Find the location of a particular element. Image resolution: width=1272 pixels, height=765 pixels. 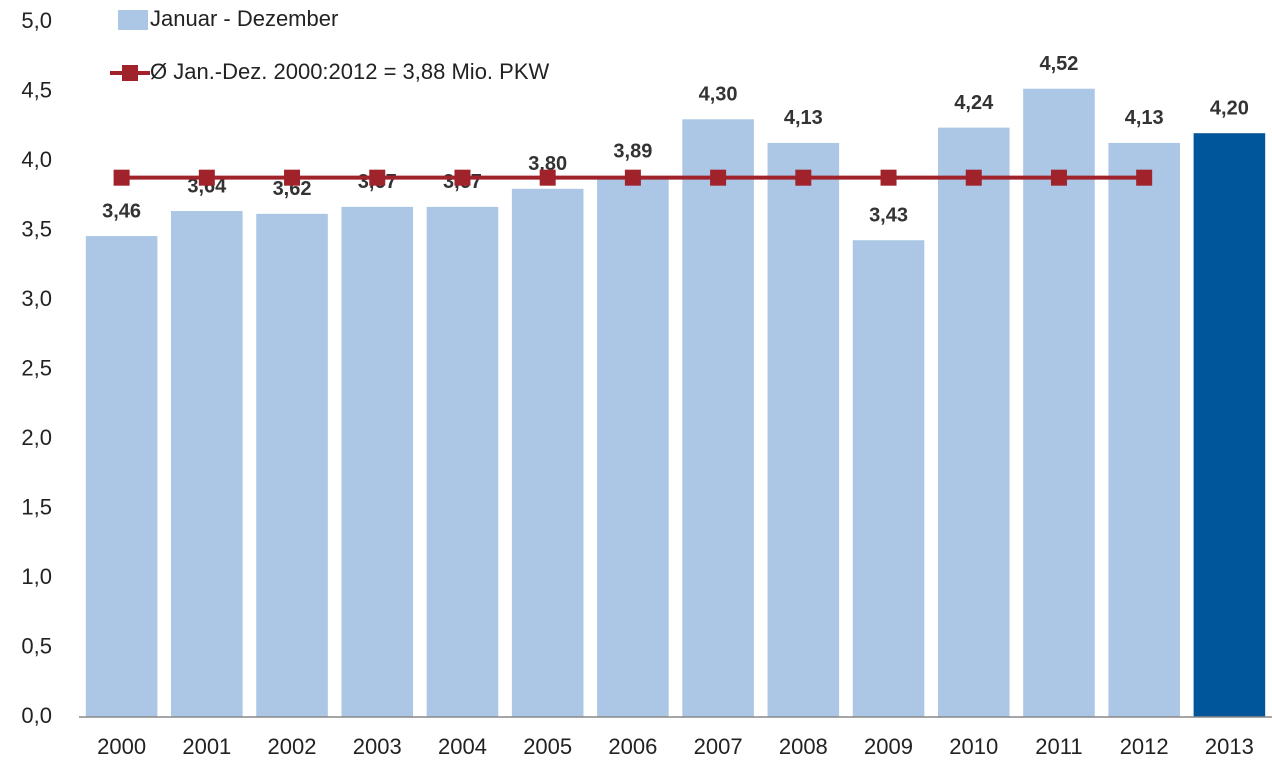

y-tick-label: 5,0 is located at coordinates (36, 20).